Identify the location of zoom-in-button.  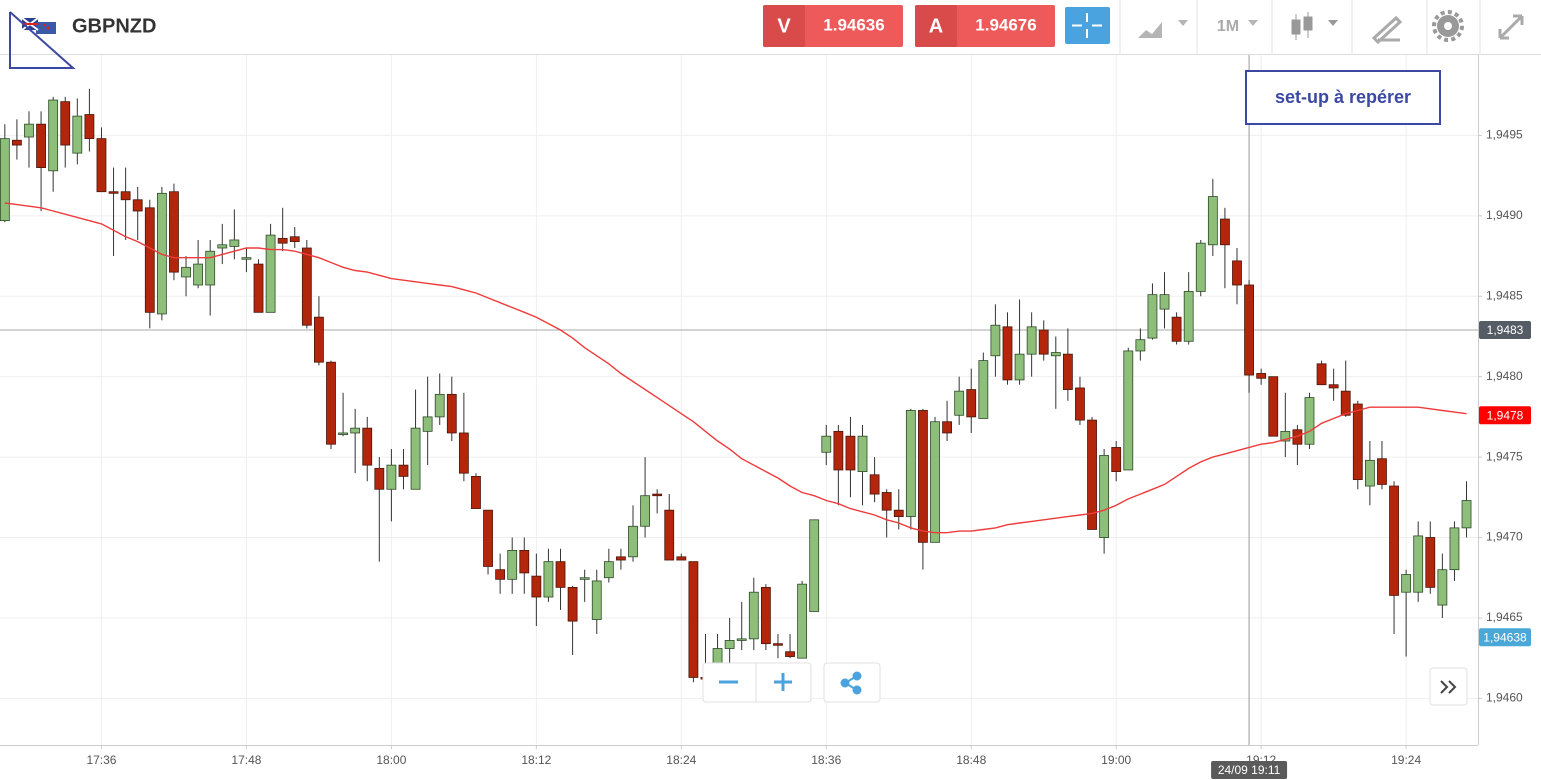
(783, 682).